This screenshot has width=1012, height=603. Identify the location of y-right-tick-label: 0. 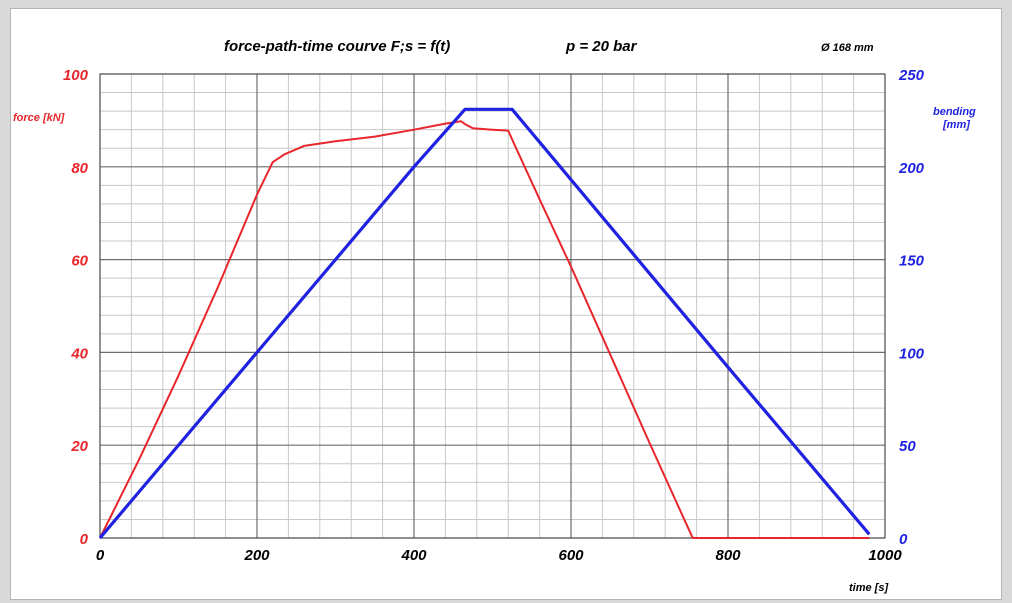
(903, 539).